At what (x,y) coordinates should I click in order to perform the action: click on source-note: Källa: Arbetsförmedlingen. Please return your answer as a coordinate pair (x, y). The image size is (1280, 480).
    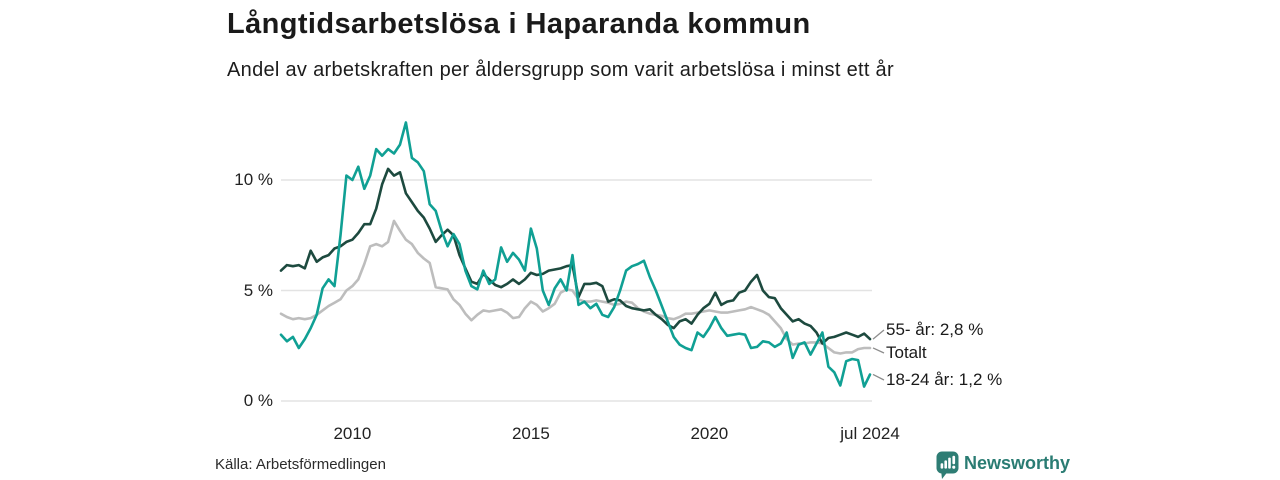
    Looking at the image, I should click on (300, 464).